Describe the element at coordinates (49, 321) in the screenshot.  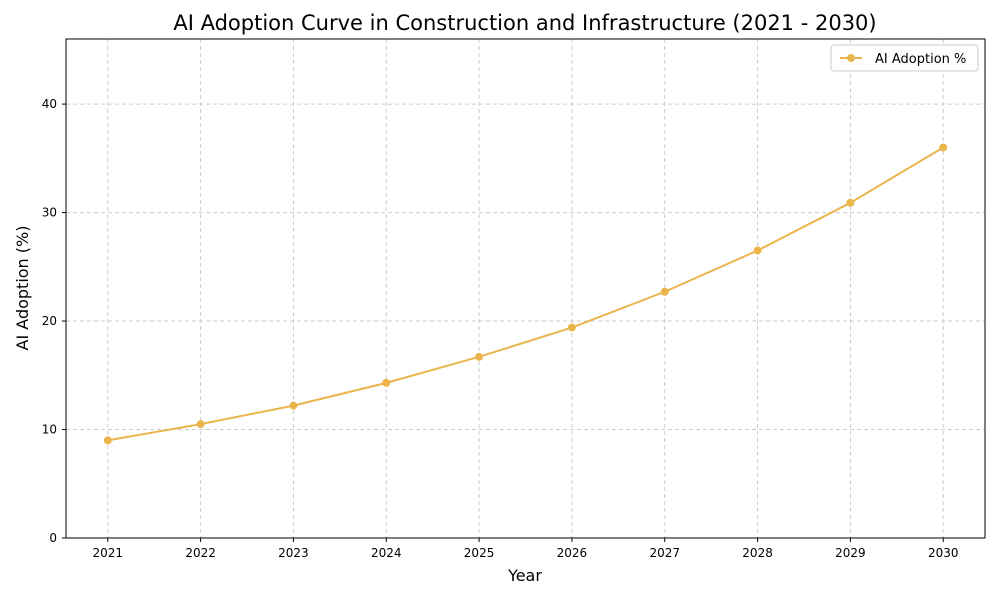
I see `y-tick-label: 20` at that location.